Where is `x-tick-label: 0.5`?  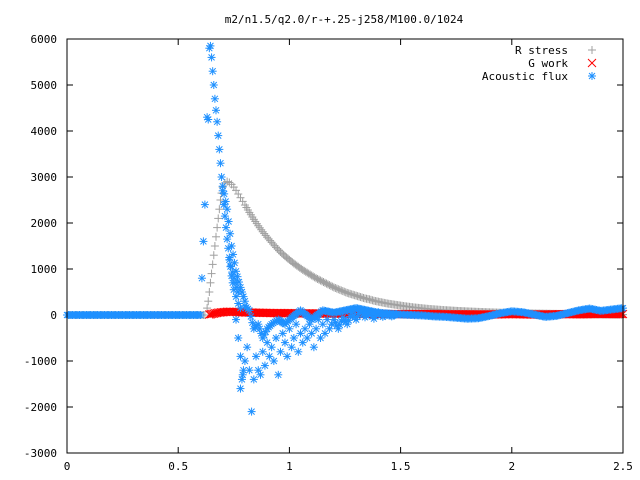
x-tick-label: 0.5 is located at coordinates (178, 466).